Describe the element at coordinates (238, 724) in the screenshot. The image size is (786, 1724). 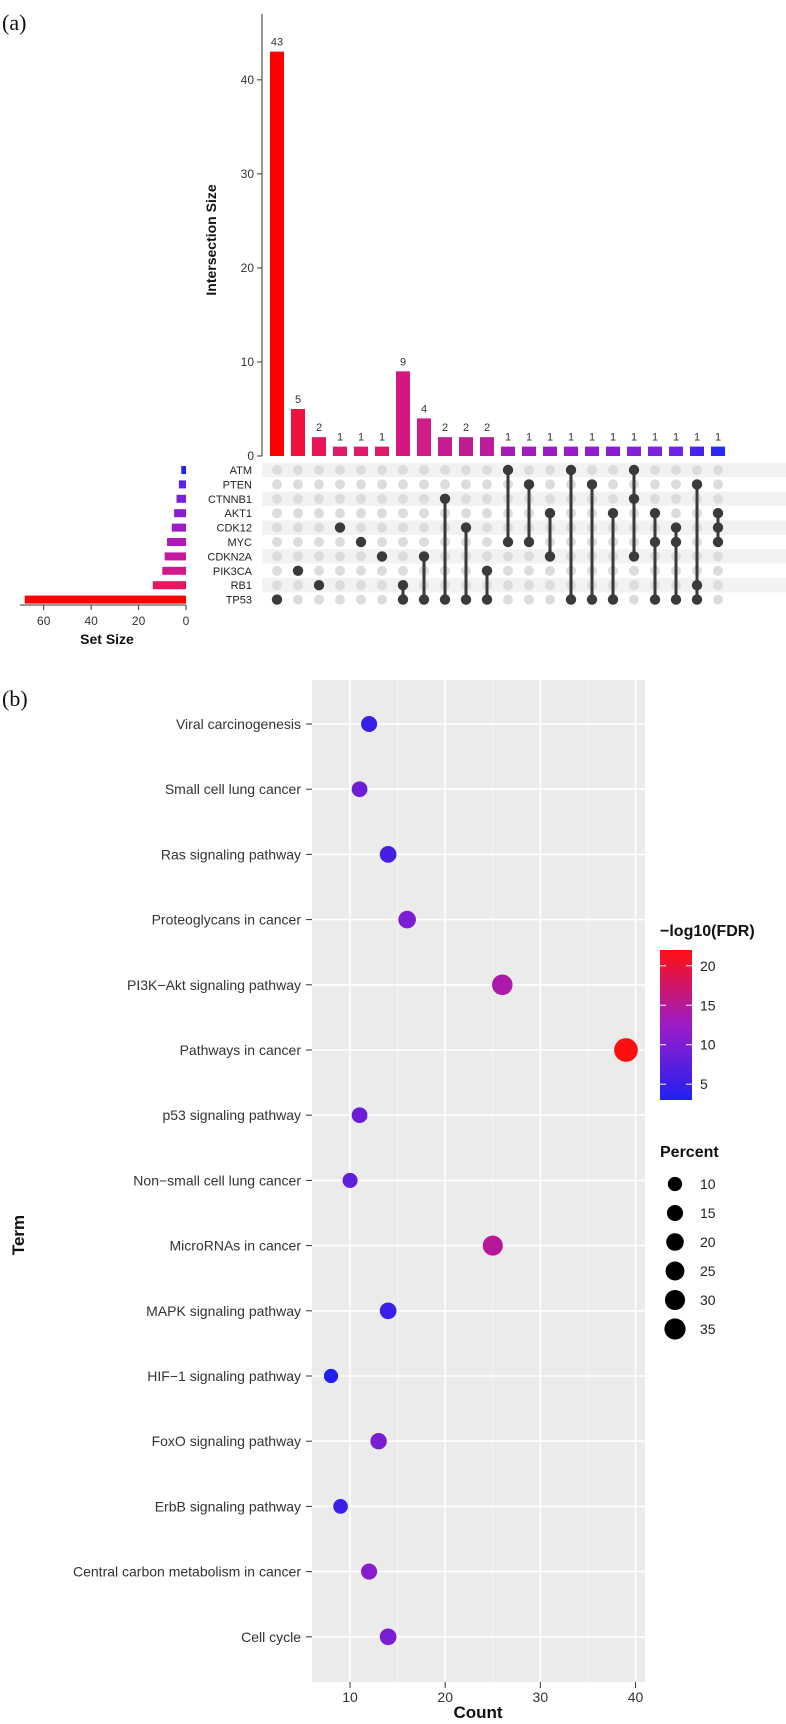
I see `term-label: Viral carcinogenesis` at that location.